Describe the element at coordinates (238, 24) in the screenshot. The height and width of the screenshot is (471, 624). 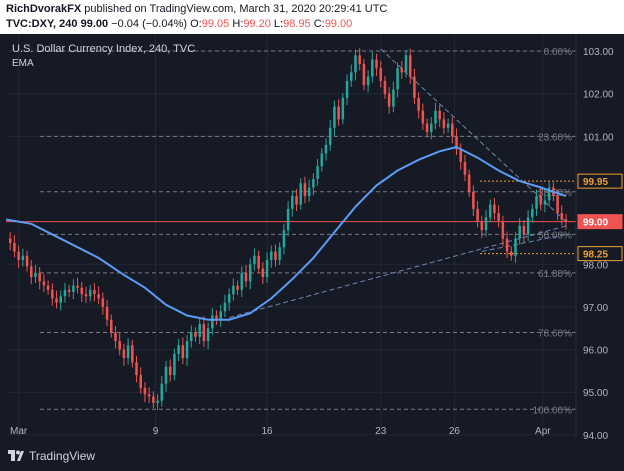
I see `high-label: H:` at that location.